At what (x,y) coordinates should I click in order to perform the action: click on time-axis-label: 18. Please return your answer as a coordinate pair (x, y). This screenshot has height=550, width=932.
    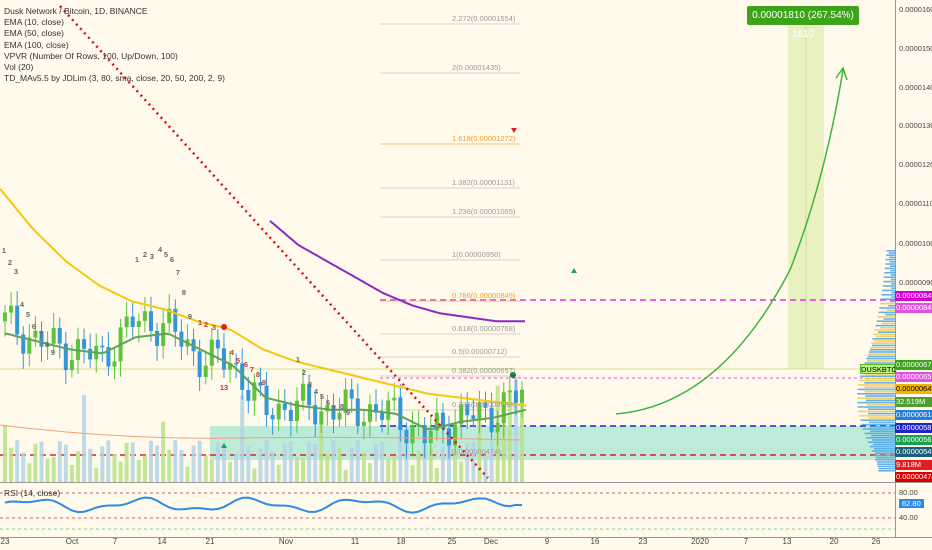
    Looking at the image, I should click on (401, 541).